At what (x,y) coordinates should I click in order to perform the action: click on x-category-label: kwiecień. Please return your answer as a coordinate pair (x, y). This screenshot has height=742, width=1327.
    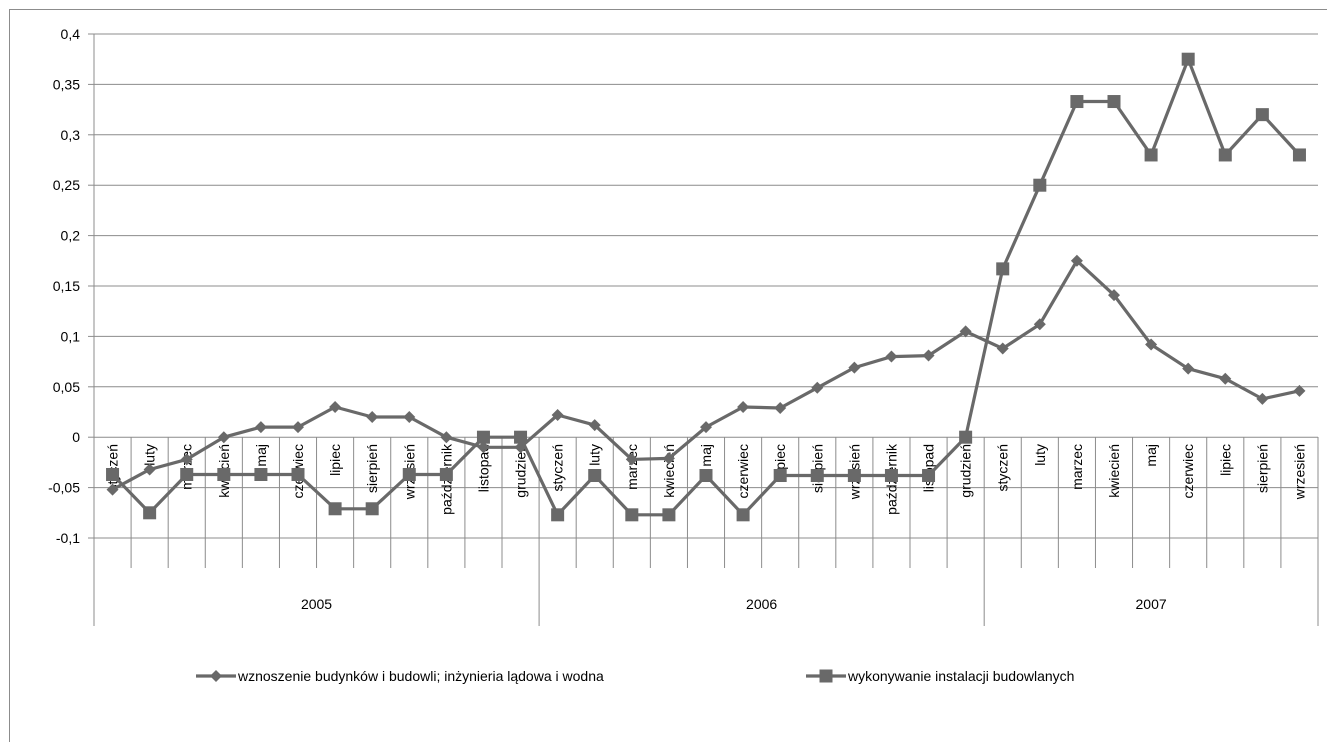
    Looking at the image, I should click on (1114, 471).